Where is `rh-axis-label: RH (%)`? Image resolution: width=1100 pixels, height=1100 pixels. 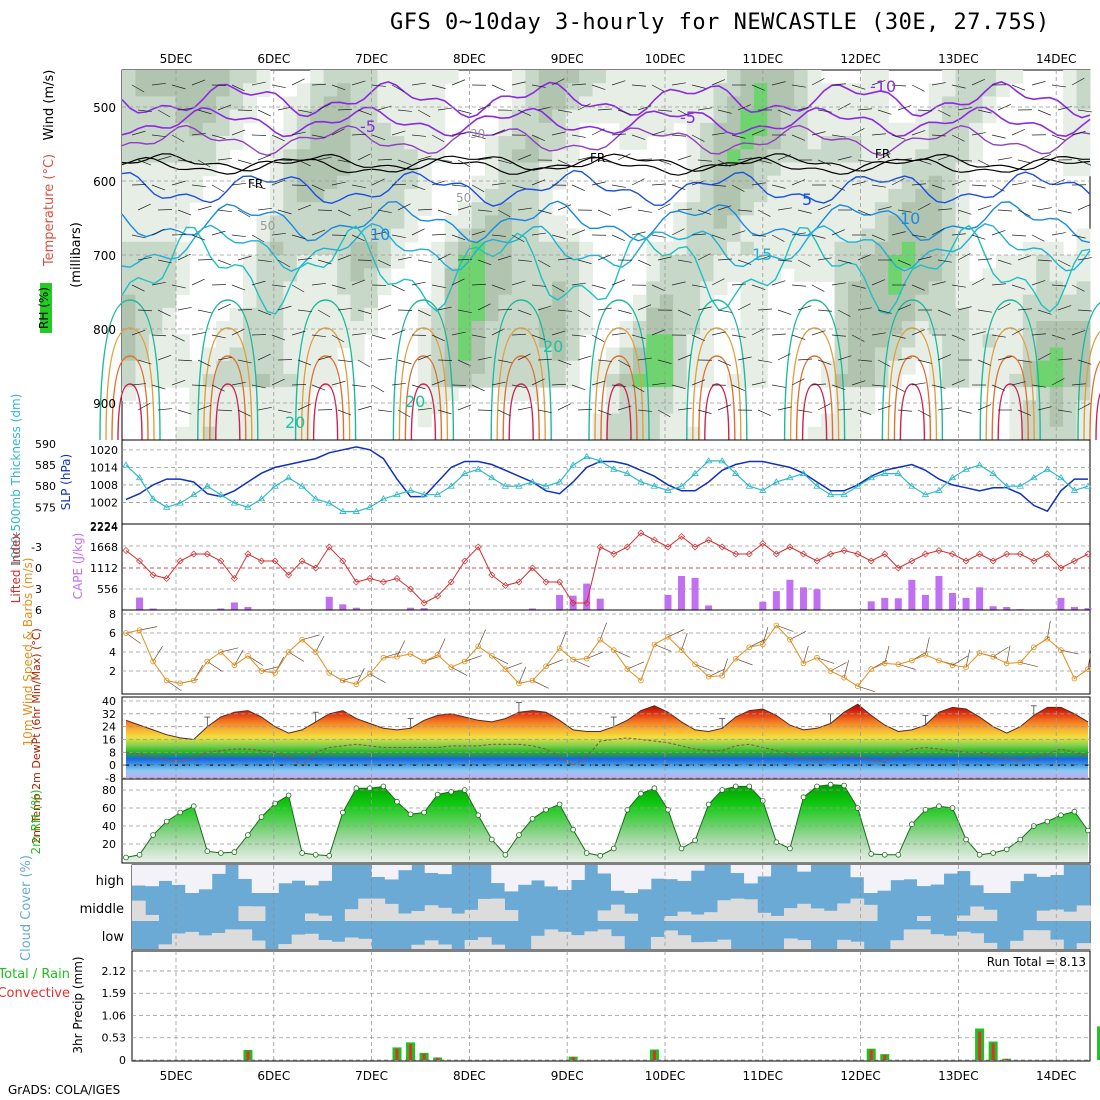 rh-axis-label: RH (%) is located at coordinates (44, 308).